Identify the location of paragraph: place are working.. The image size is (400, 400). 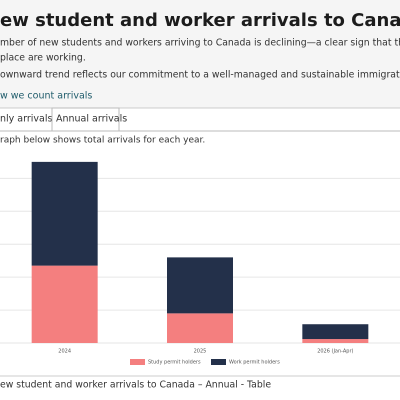
(43, 58).